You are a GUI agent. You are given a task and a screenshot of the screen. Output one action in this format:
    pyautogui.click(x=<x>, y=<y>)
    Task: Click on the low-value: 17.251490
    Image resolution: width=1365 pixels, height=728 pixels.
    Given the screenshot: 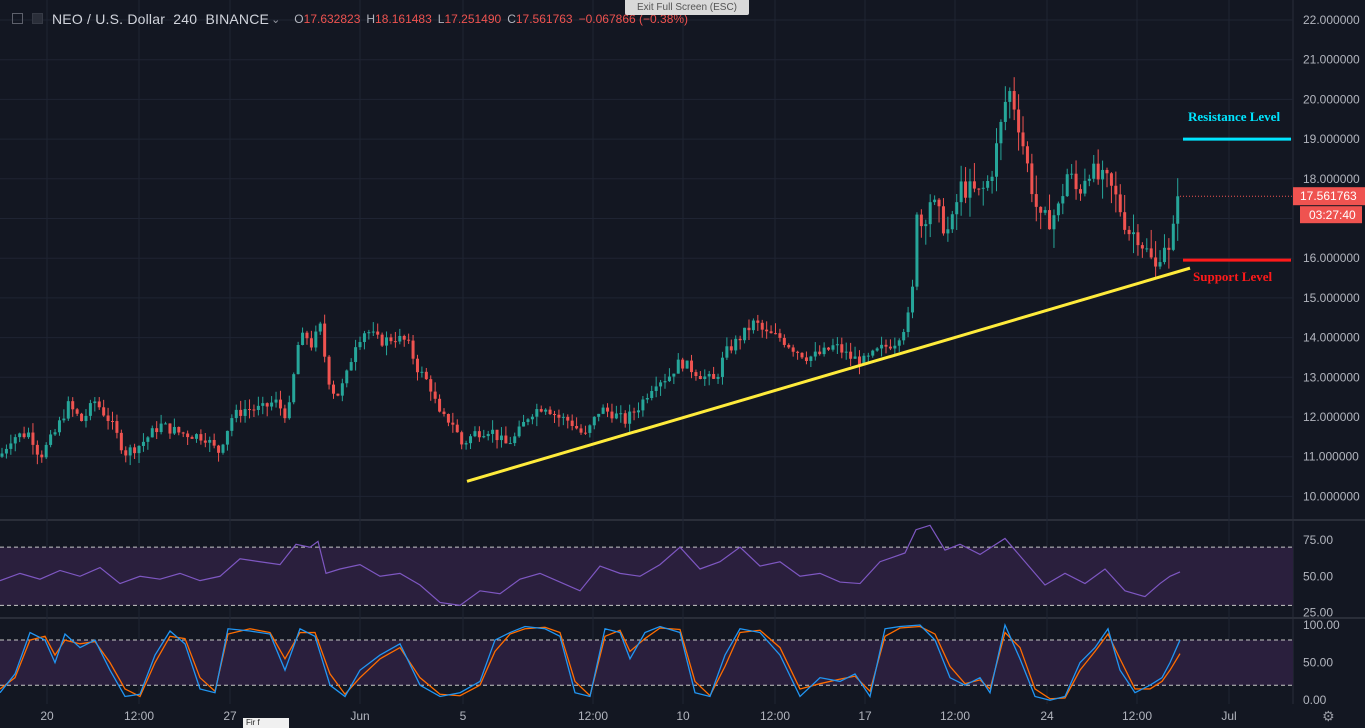 What is the action you would take?
    pyautogui.click(x=473, y=19)
    